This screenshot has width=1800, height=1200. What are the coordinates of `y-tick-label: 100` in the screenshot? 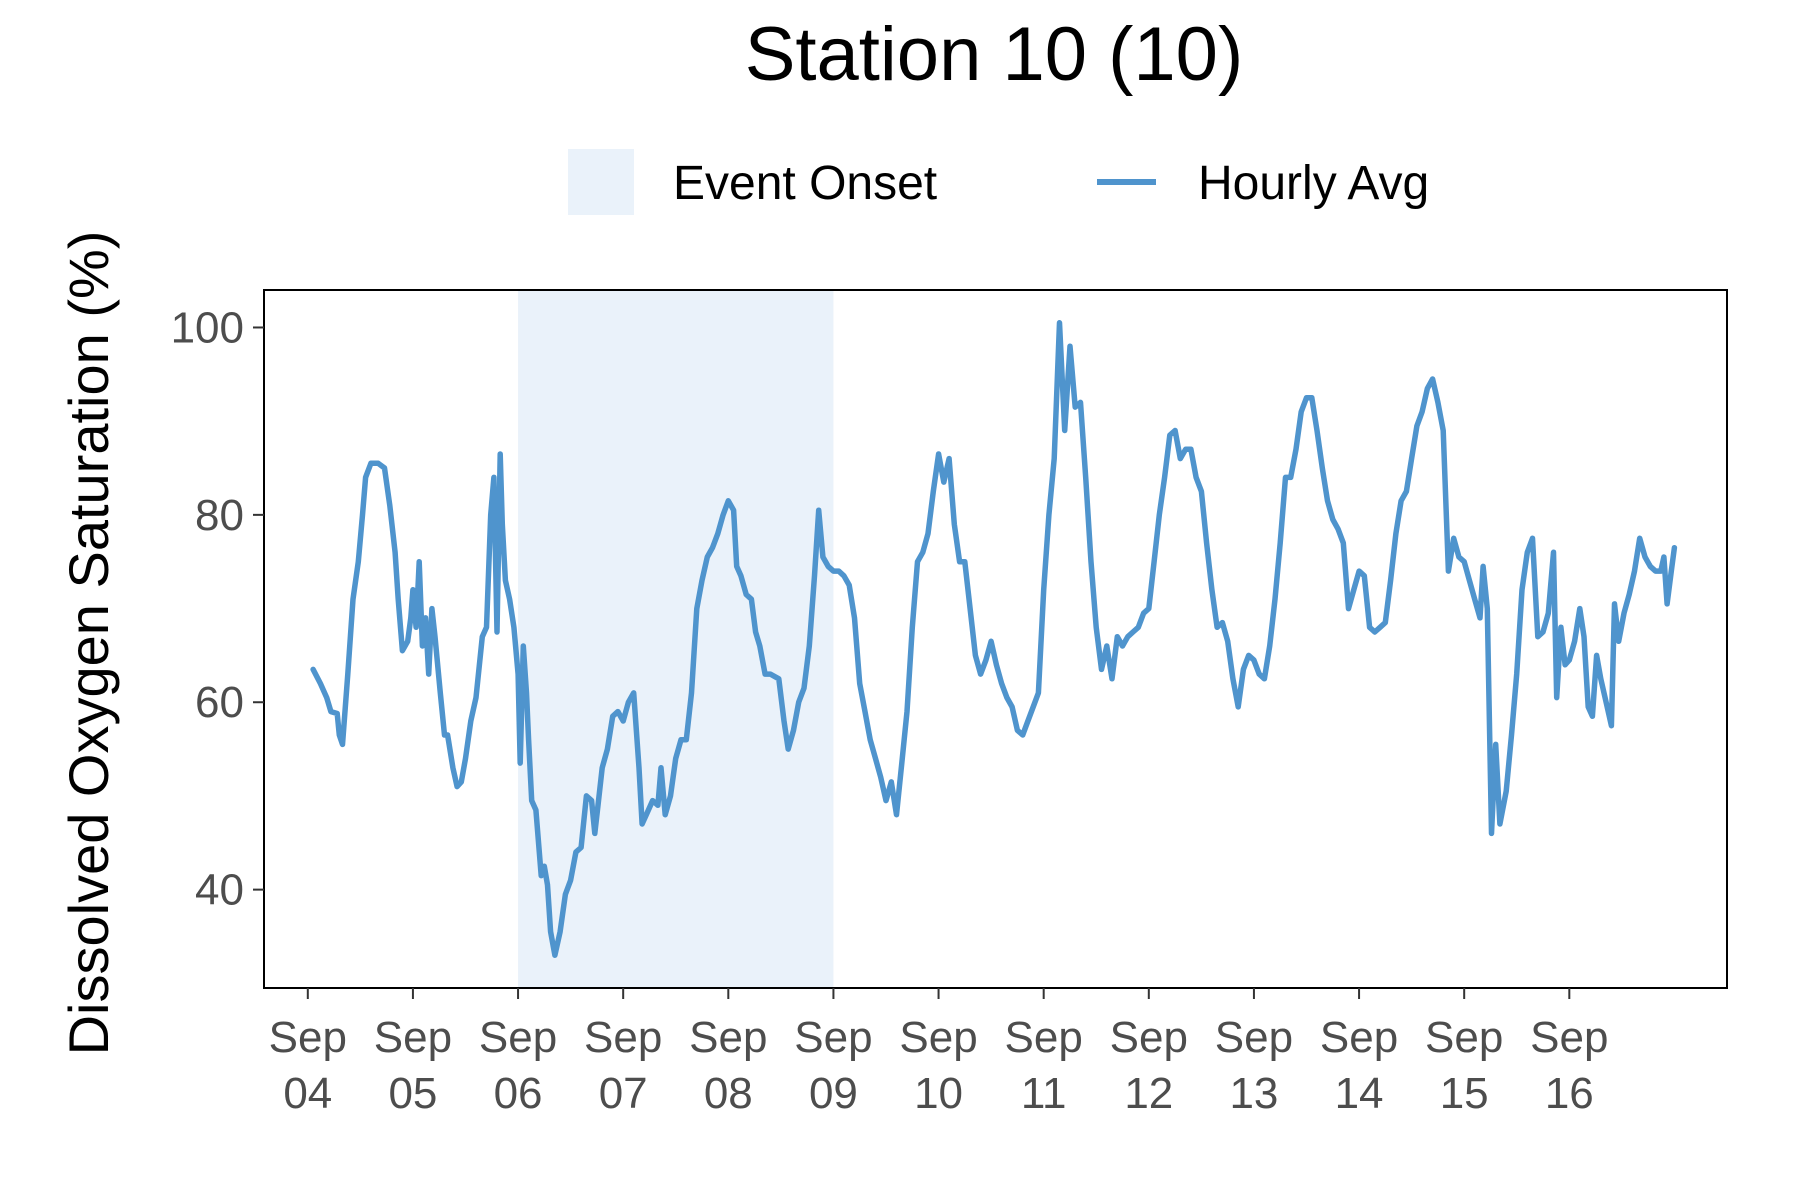 It's located at (207, 327).